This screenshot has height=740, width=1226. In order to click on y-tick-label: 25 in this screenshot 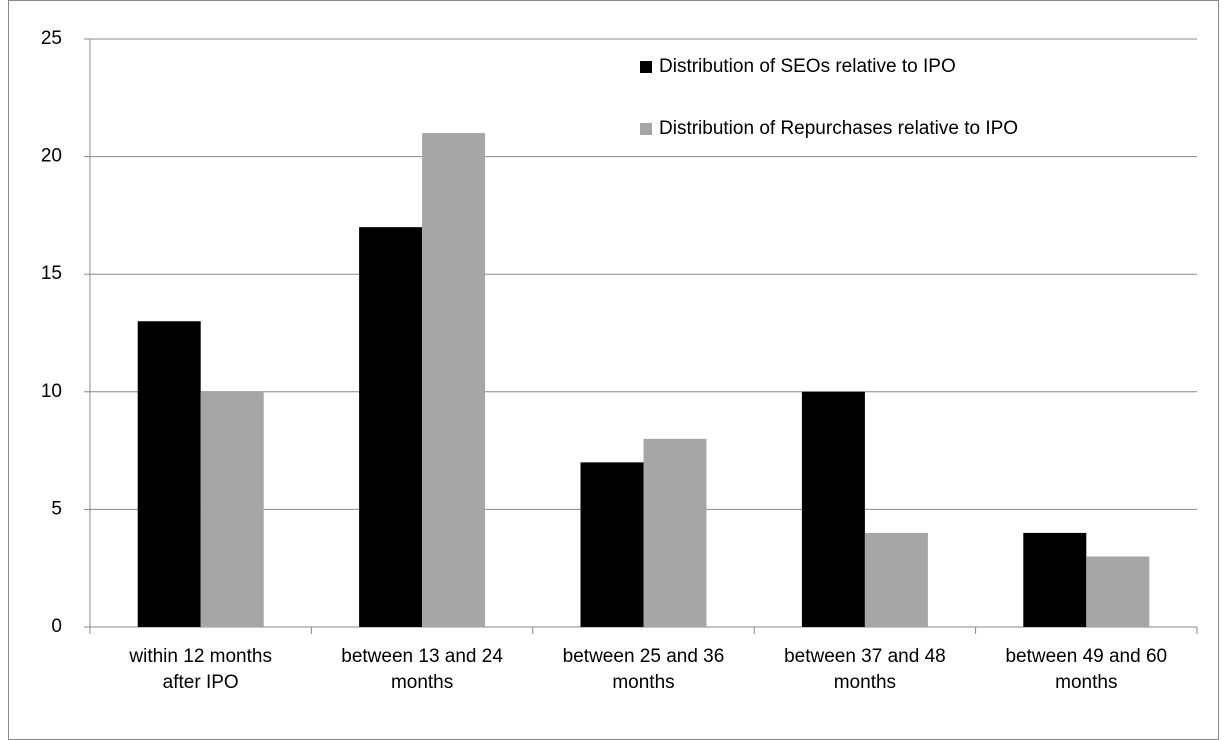, I will do `click(51, 38)`.